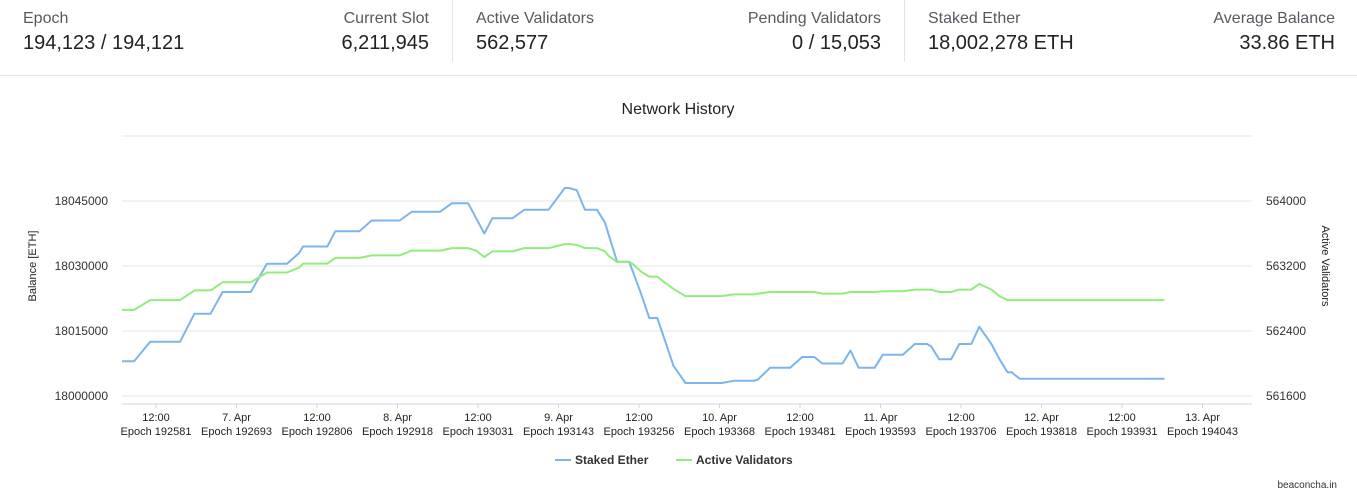  I want to click on y-left-tick-label: 18045000, so click(82, 201).